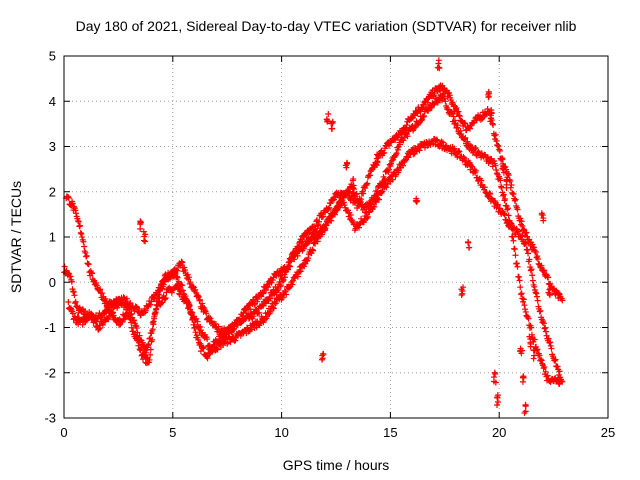  What do you see at coordinates (499, 432) in the screenshot?
I see `x-tick-label: 20` at bounding box center [499, 432].